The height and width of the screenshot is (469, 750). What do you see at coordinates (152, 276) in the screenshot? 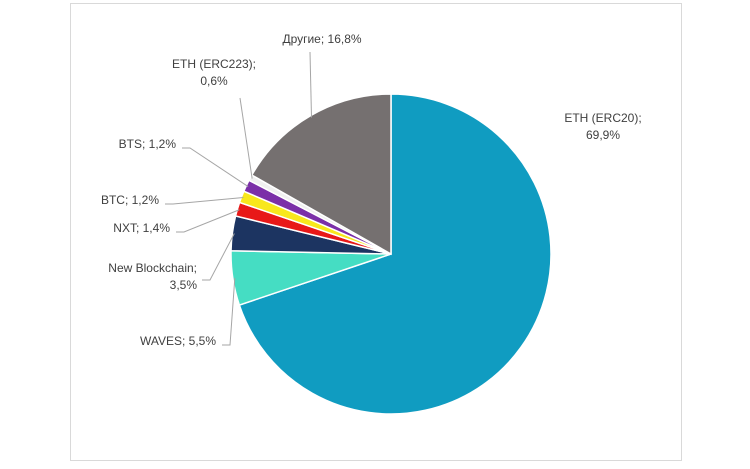
I see `data-label: New Blockchain; 3,5%` at bounding box center [152, 276].